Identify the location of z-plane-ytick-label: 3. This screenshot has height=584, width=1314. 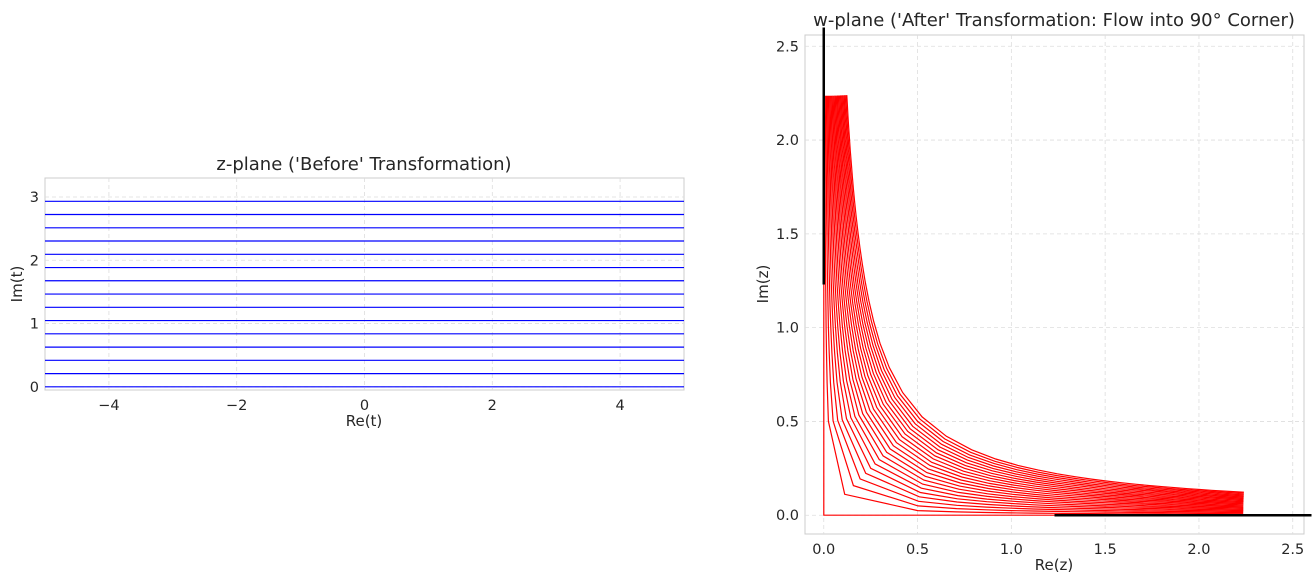
(34, 198).